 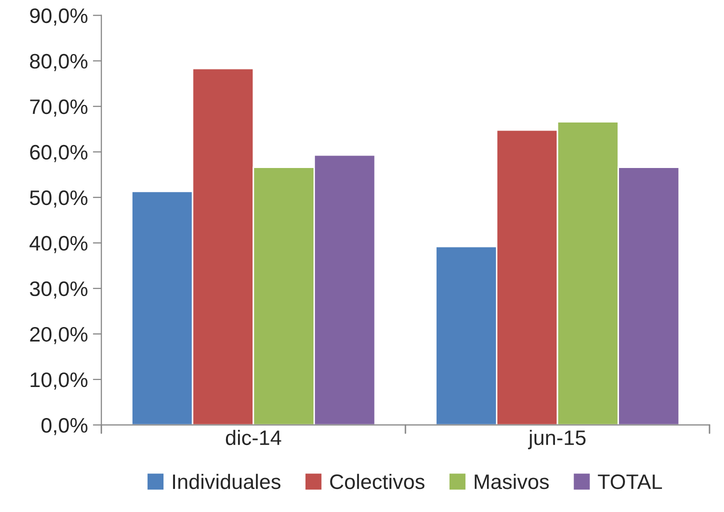 What do you see at coordinates (59, 245) in the screenshot?
I see `y-tick-label: 40,0%` at bounding box center [59, 245].